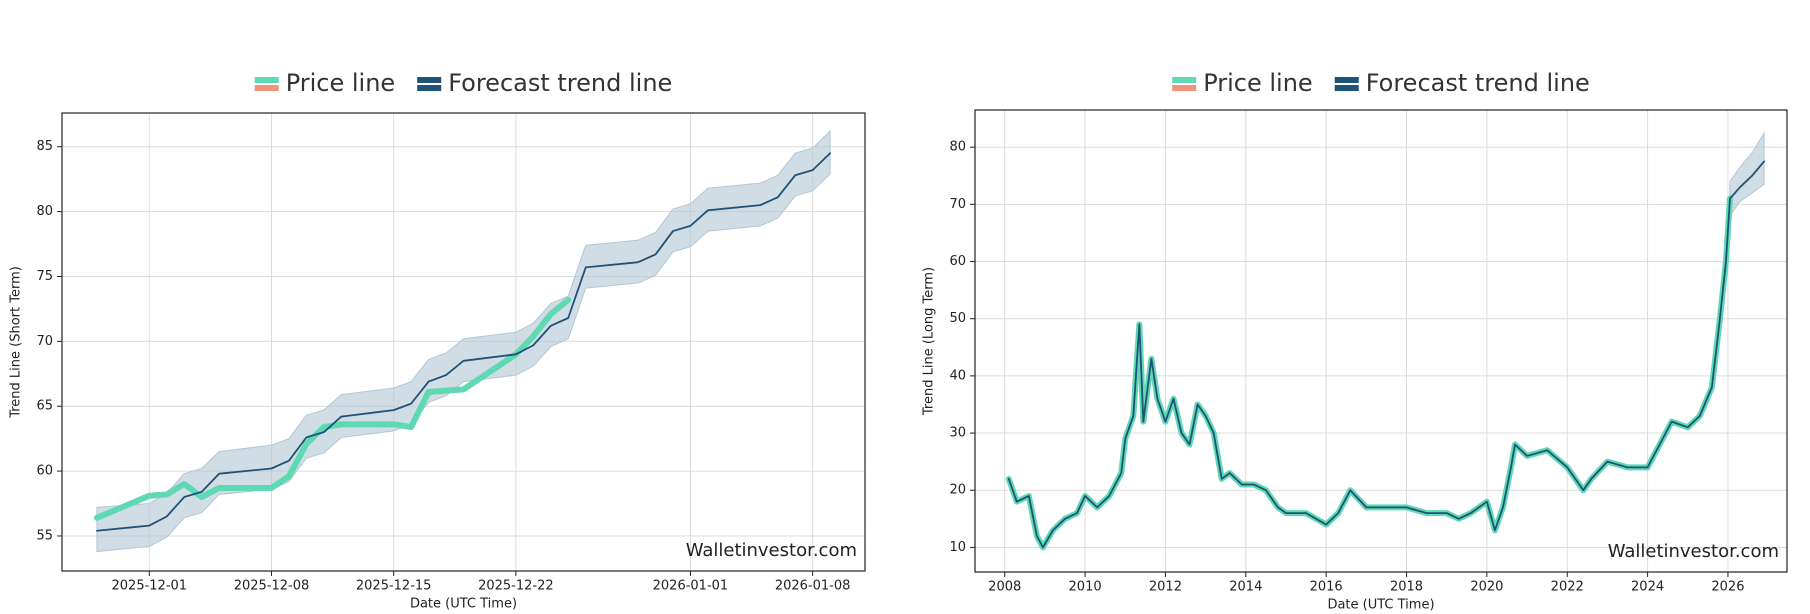  Describe the element at coordinates (1567, 587) in the screenshot. I see `x-tick-label: 2022` at that location.